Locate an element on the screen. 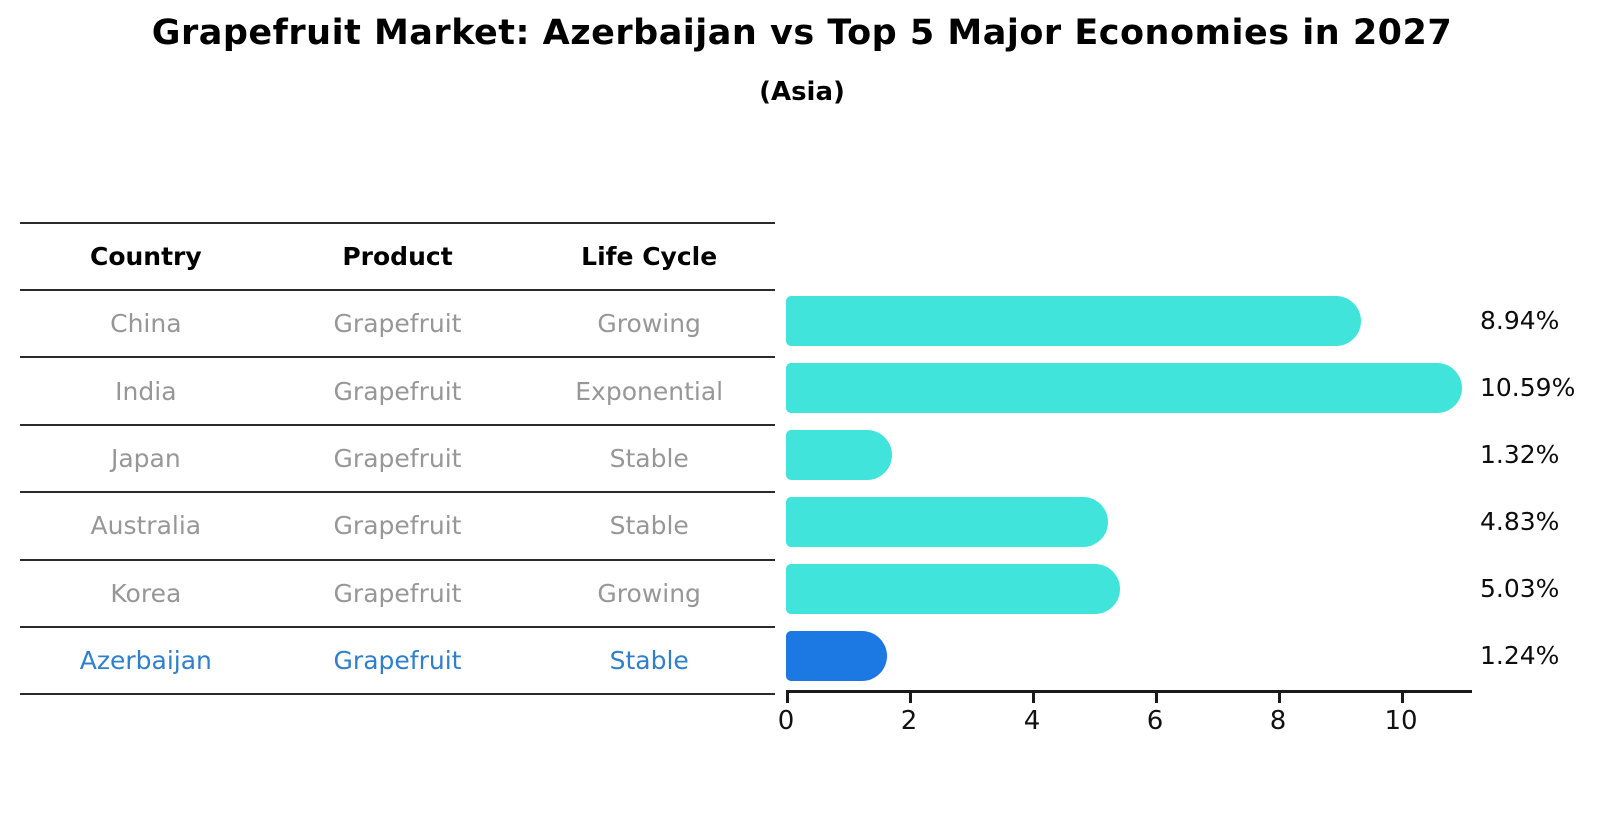  bar-india is located at coordinates (1124, 387).